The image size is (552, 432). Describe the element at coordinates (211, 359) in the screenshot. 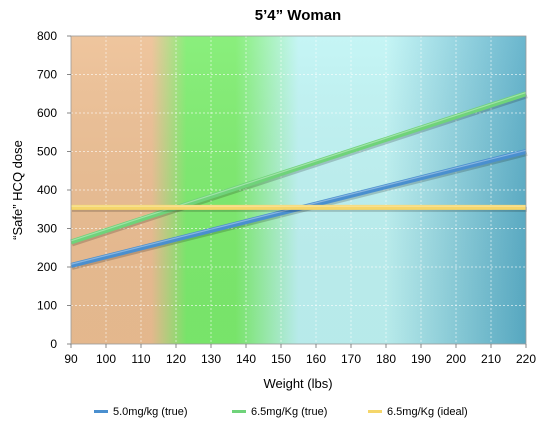

I see `x-tick-label: 130` at that location.